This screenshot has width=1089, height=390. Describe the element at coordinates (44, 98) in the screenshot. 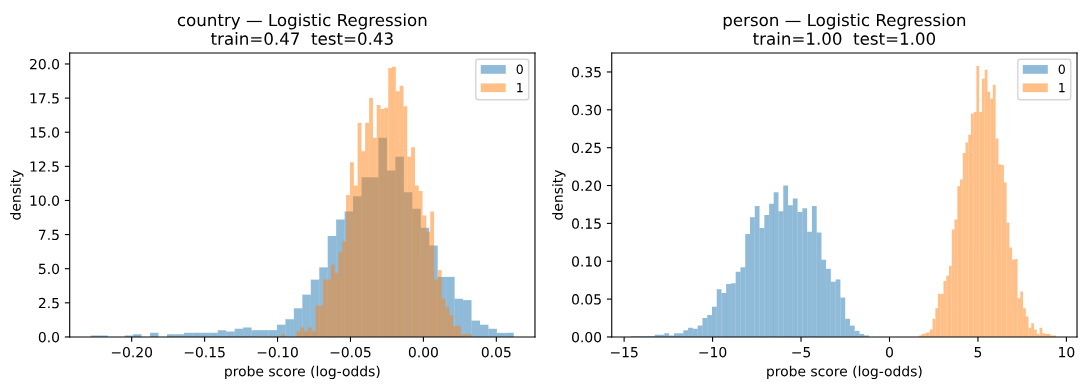

I see `y-tick-label: 17.5` at that location.